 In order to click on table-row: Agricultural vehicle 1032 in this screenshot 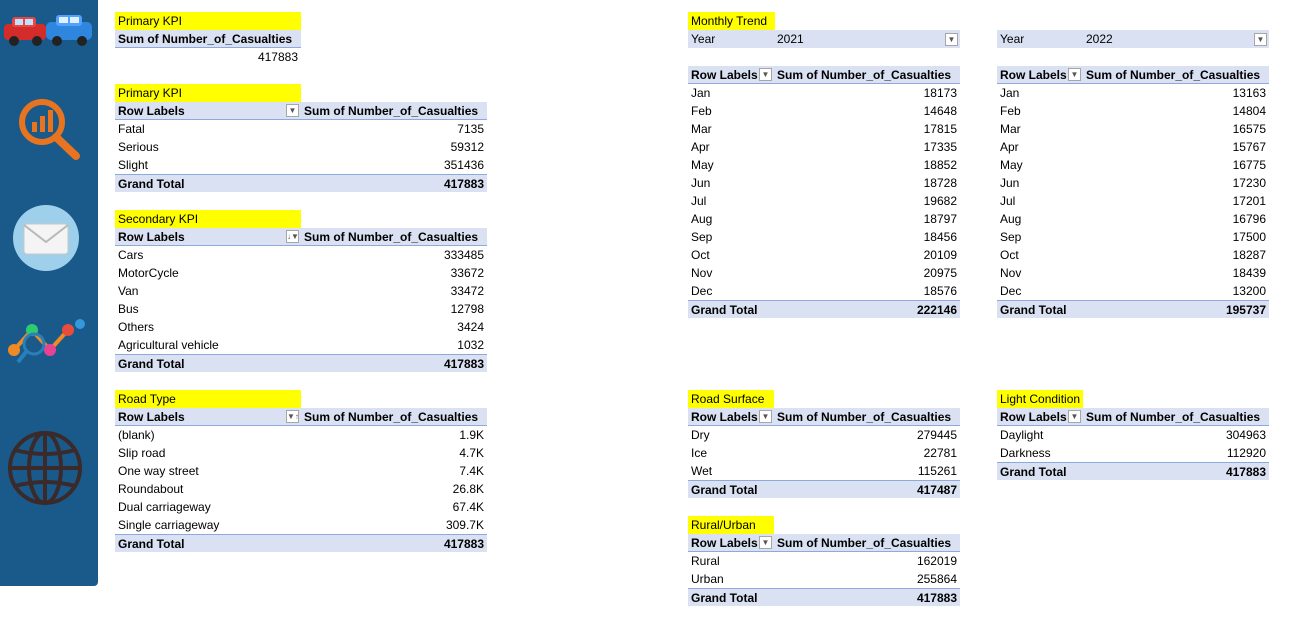, I will do `click(301, 345)`.